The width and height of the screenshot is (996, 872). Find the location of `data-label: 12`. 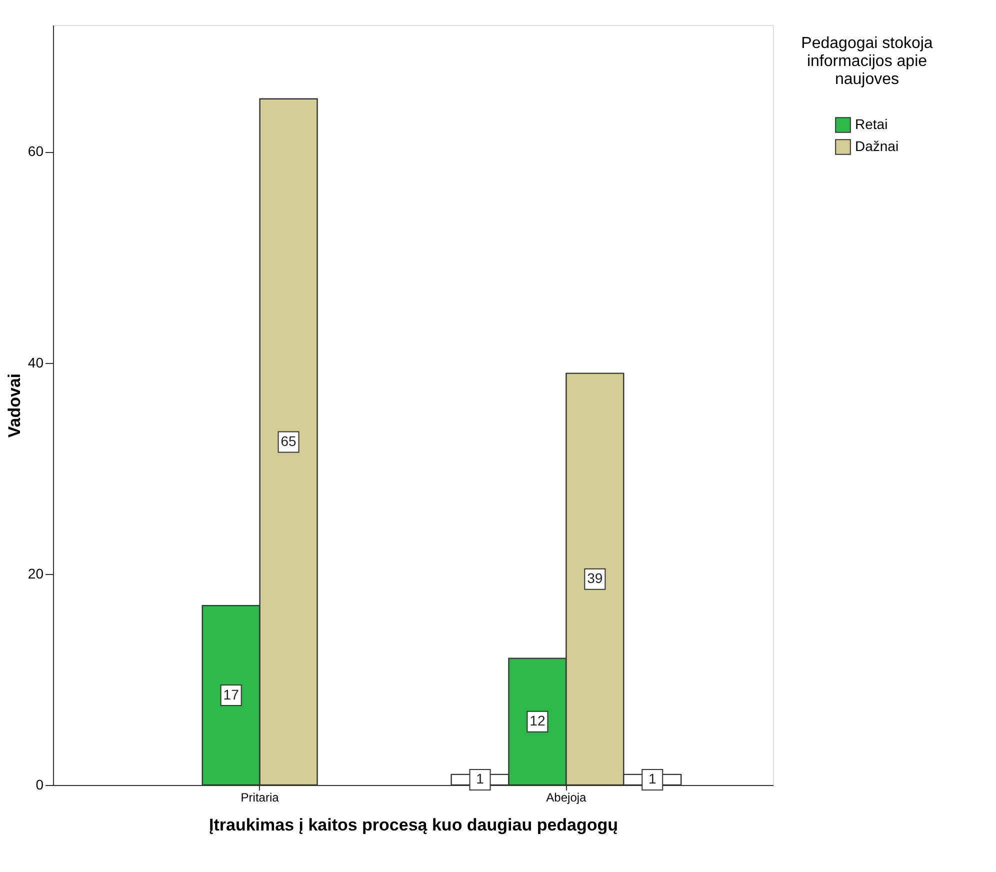

data-label: 12 is located at coordinates (538, 720).